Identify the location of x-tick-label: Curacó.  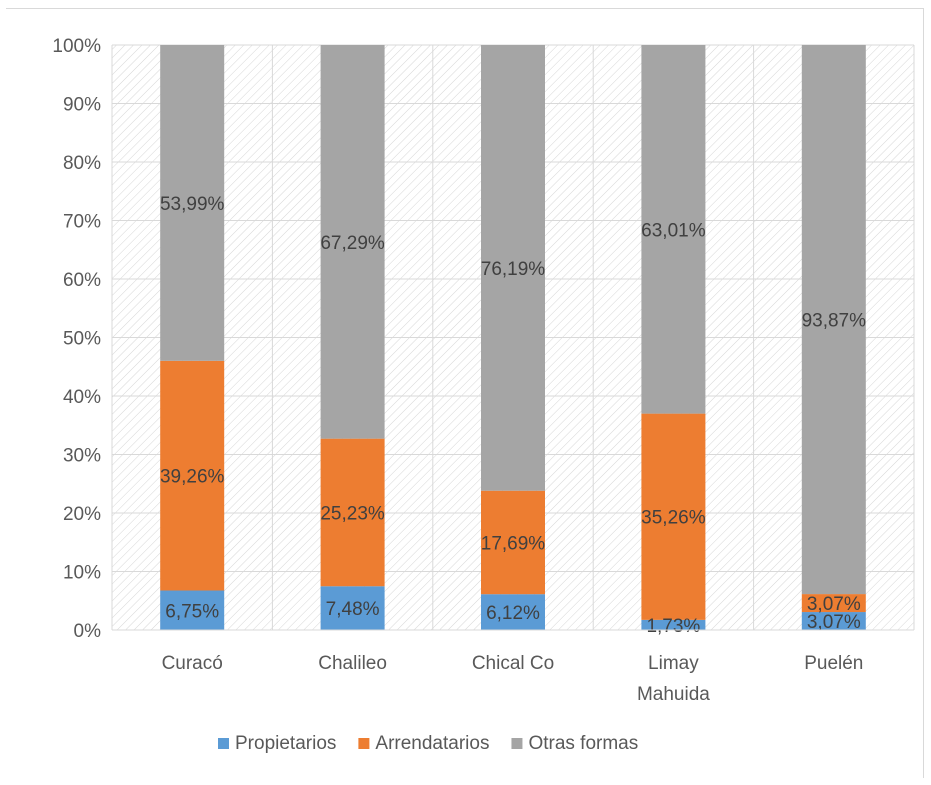
(192, 663).